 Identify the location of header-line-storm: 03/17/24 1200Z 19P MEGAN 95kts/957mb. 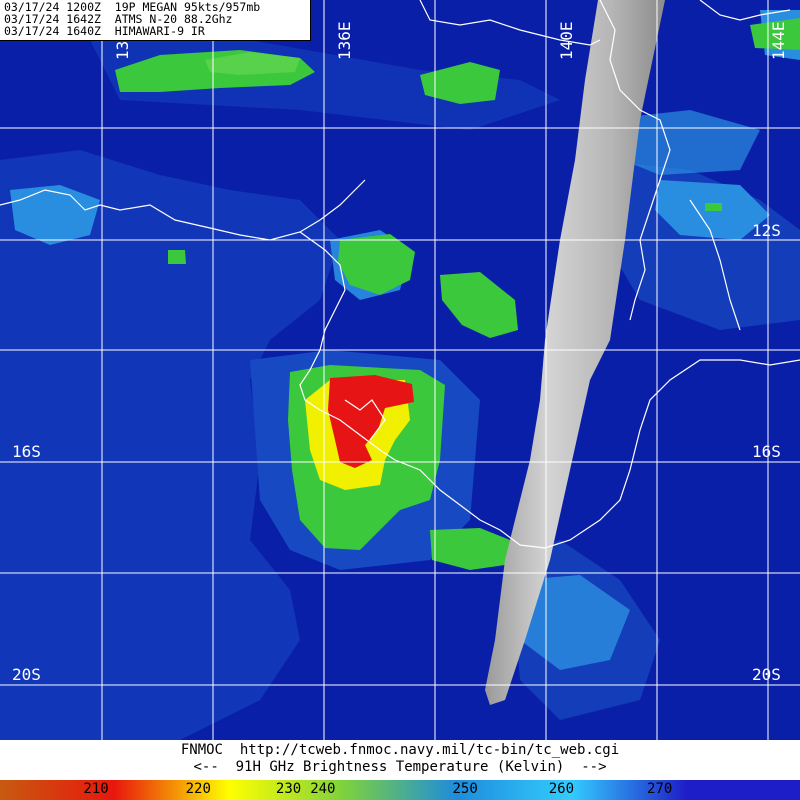
(132, 7).